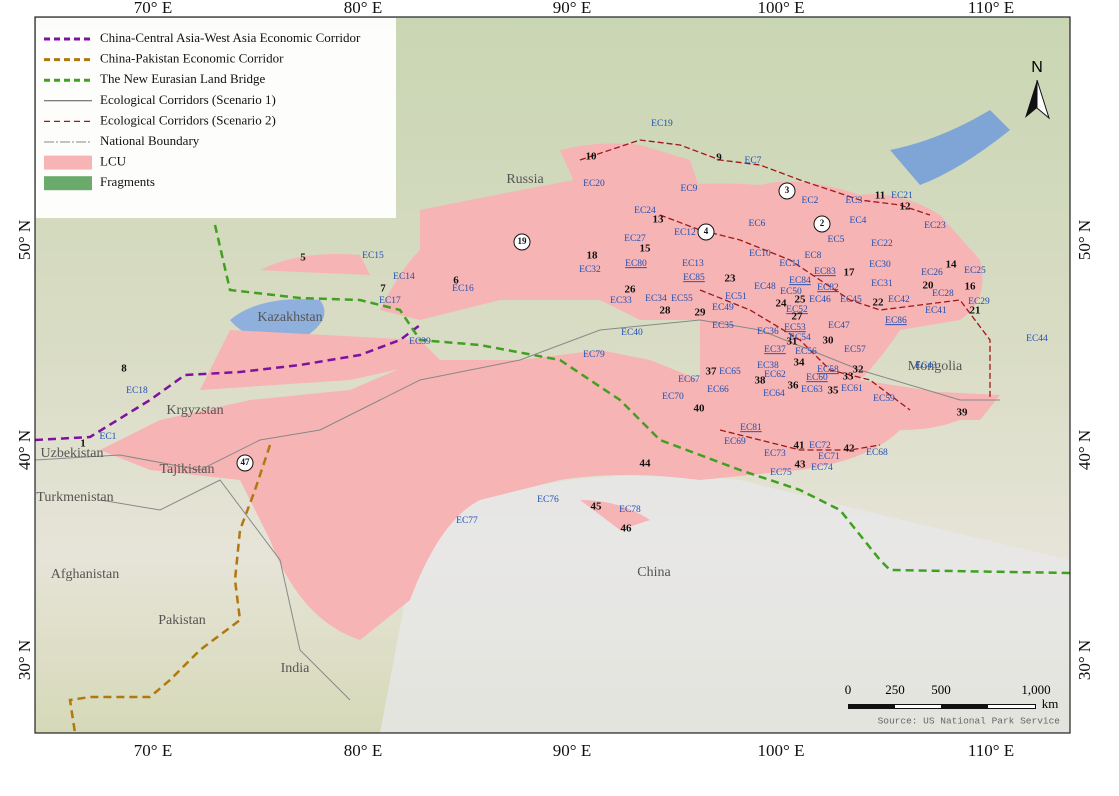 The height and width of the screenshot is (796, 1119). I want to click on corridor-label: EC25, so click(975, 271).